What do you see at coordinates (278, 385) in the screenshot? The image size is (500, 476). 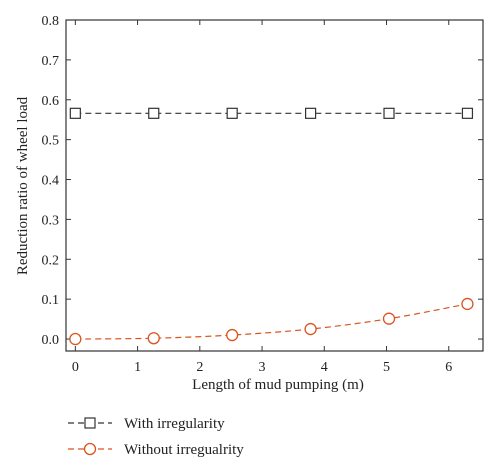 I see `x-axis-title: Length of mud pumping (m)` at bounding box center [278, 385].